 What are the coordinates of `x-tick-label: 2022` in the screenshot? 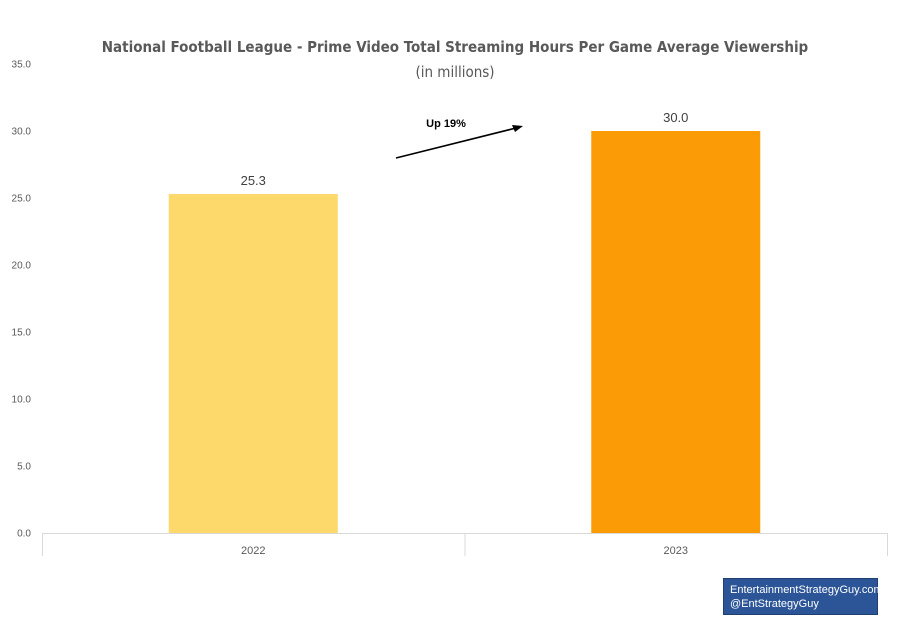 It's located at (253, 551).